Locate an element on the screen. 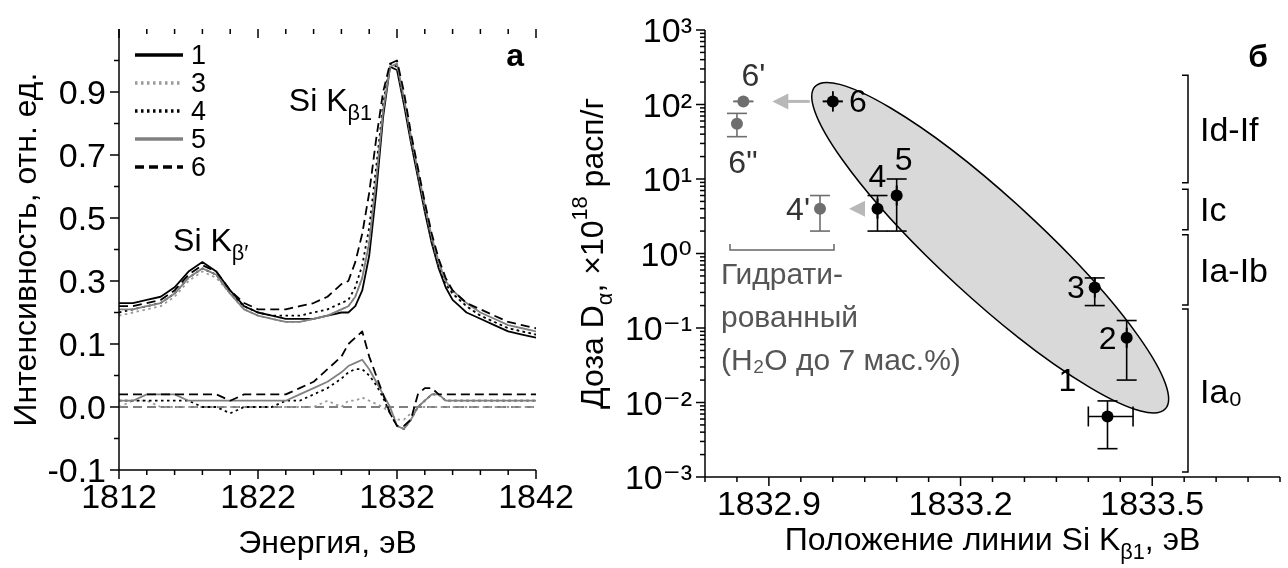 This screenshot has height=568, width=1288. x-tick-label: 1822 is located at coordinates (258, 495).